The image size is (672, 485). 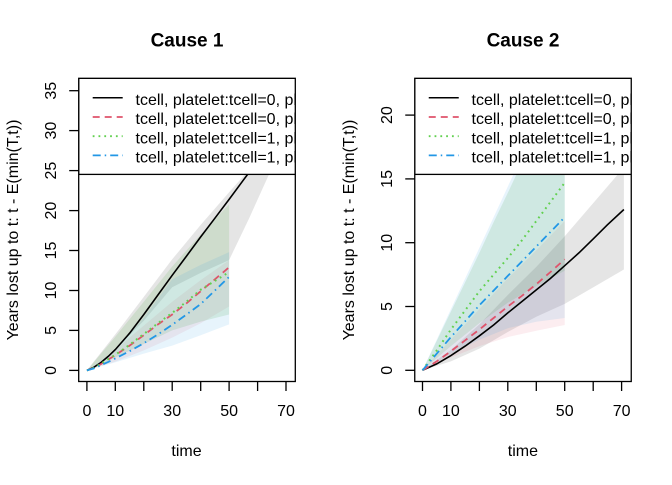 I want to click on svg-text: 25, so click(x=51, y=171).